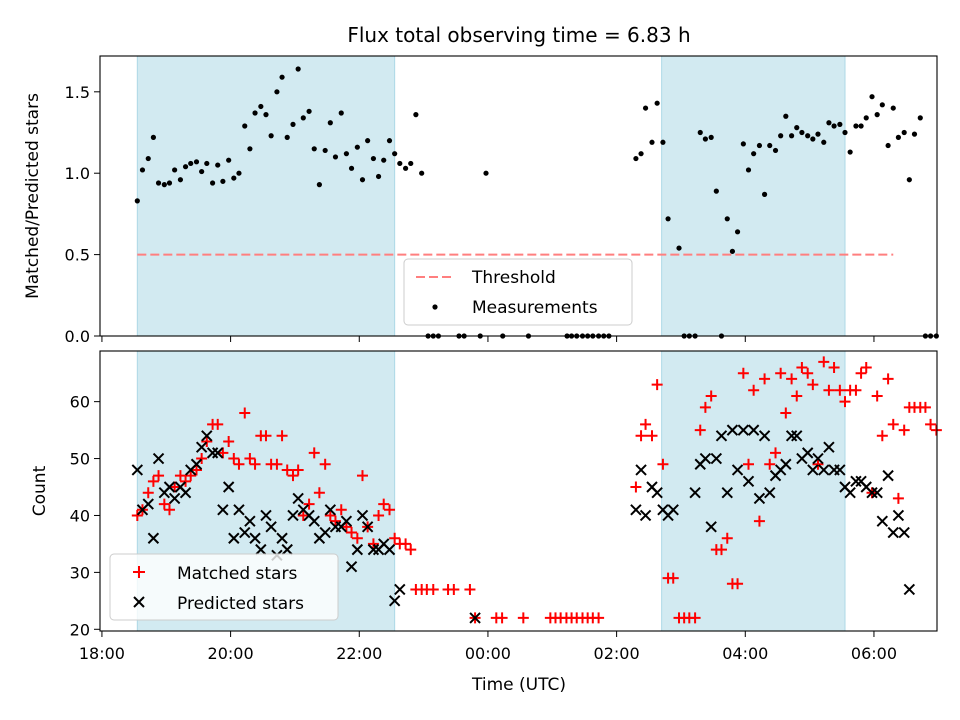 This screenshot has width=960, height=720. What do you see at coordinates (77, 173) in the screenshot?
I see `y-tick-label: 1.0` at bounding box center [77, 173].